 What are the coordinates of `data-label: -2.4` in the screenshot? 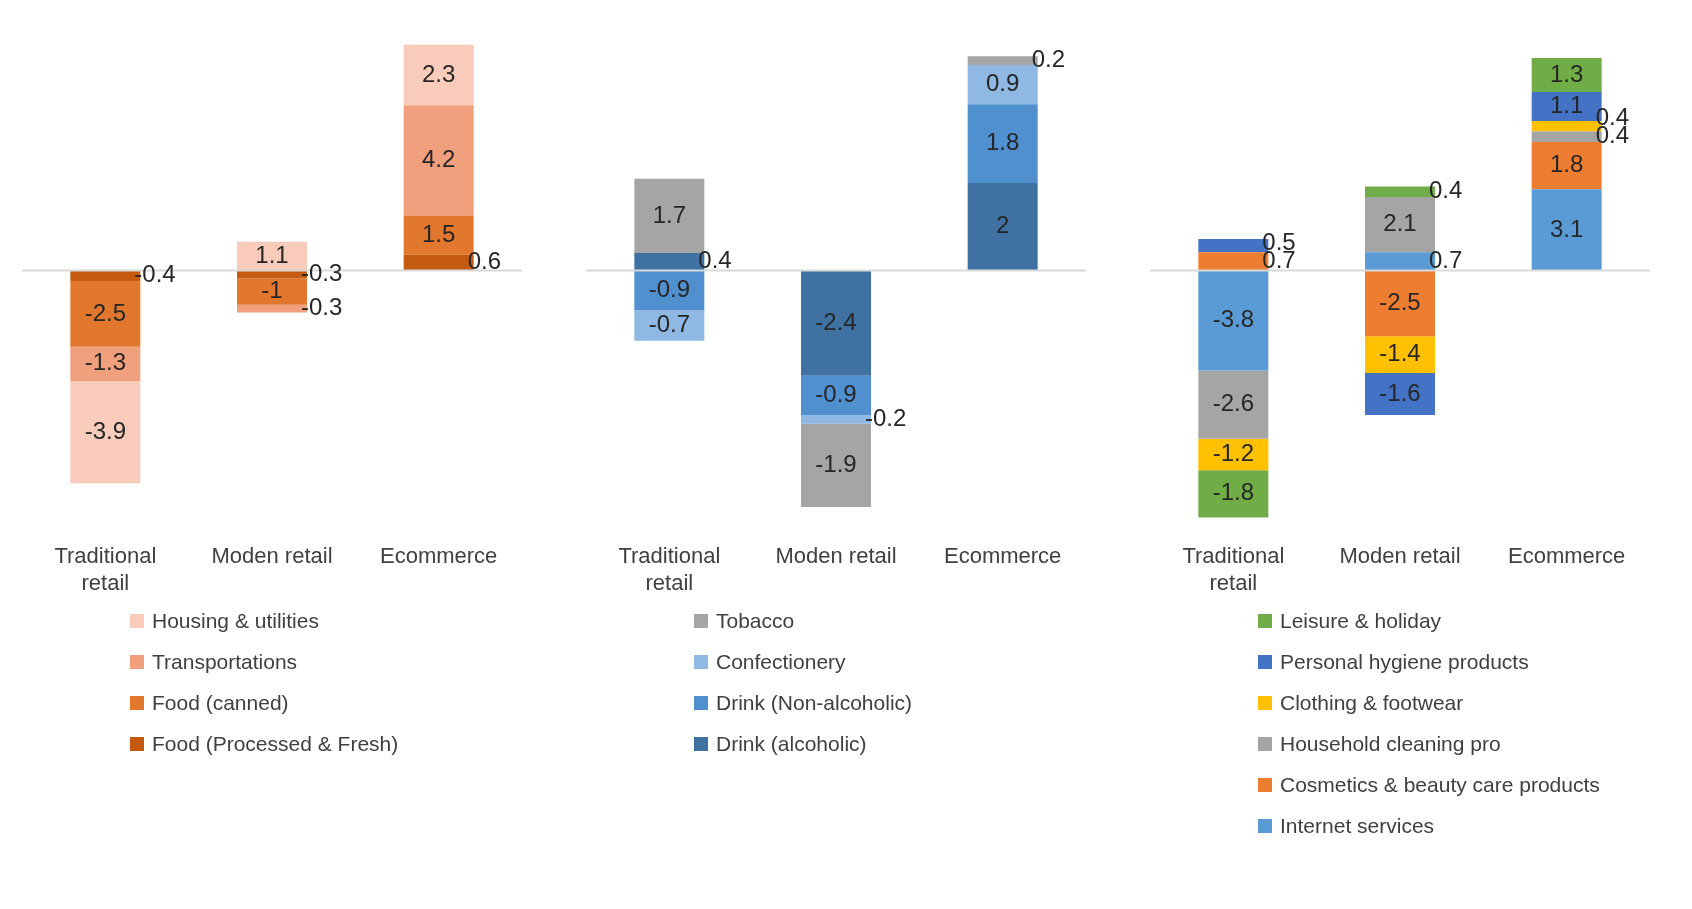 It's located at (836, 321).